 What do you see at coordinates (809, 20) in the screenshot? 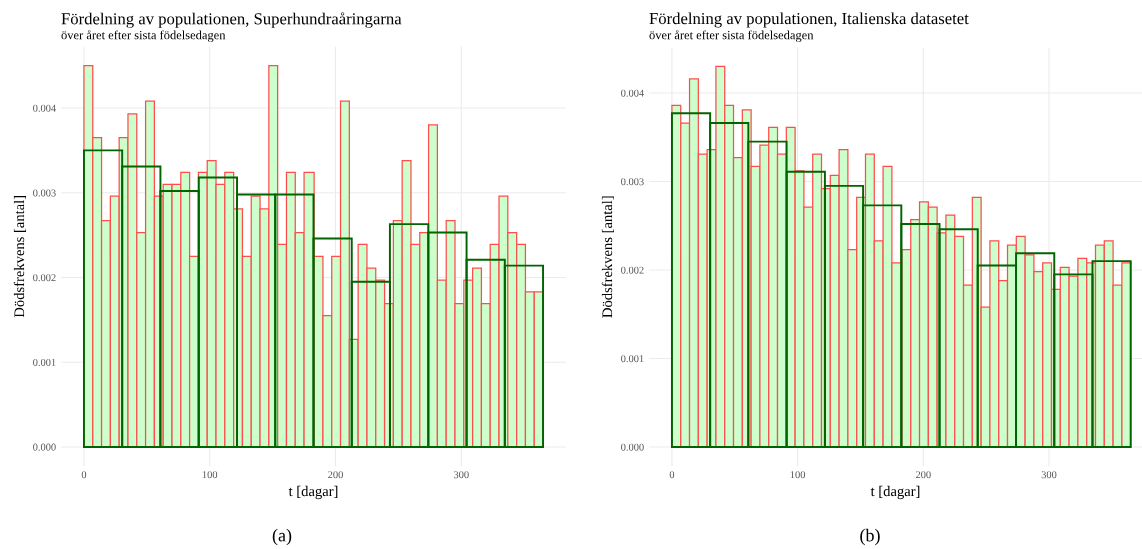
I see `chart-title: Fördelning av populationen, Italienska datasetet` at bounding box center [809, 20].